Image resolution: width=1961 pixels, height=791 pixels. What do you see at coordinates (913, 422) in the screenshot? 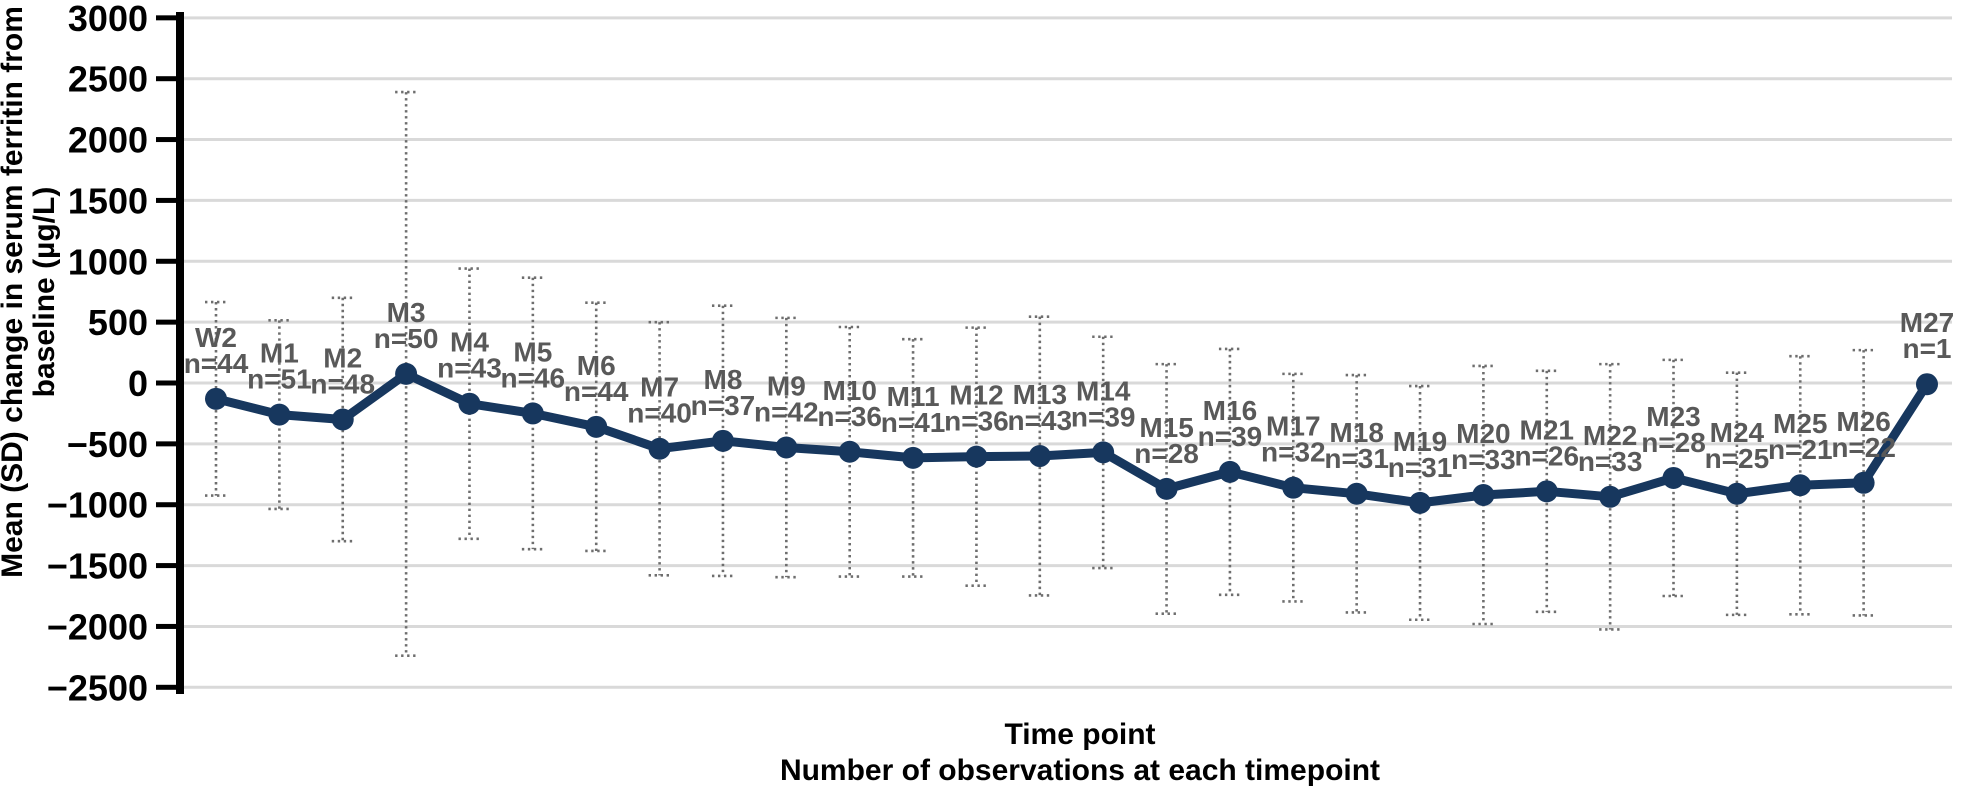
I see `point-n-label: n=41` at bounding box center [913, 422].